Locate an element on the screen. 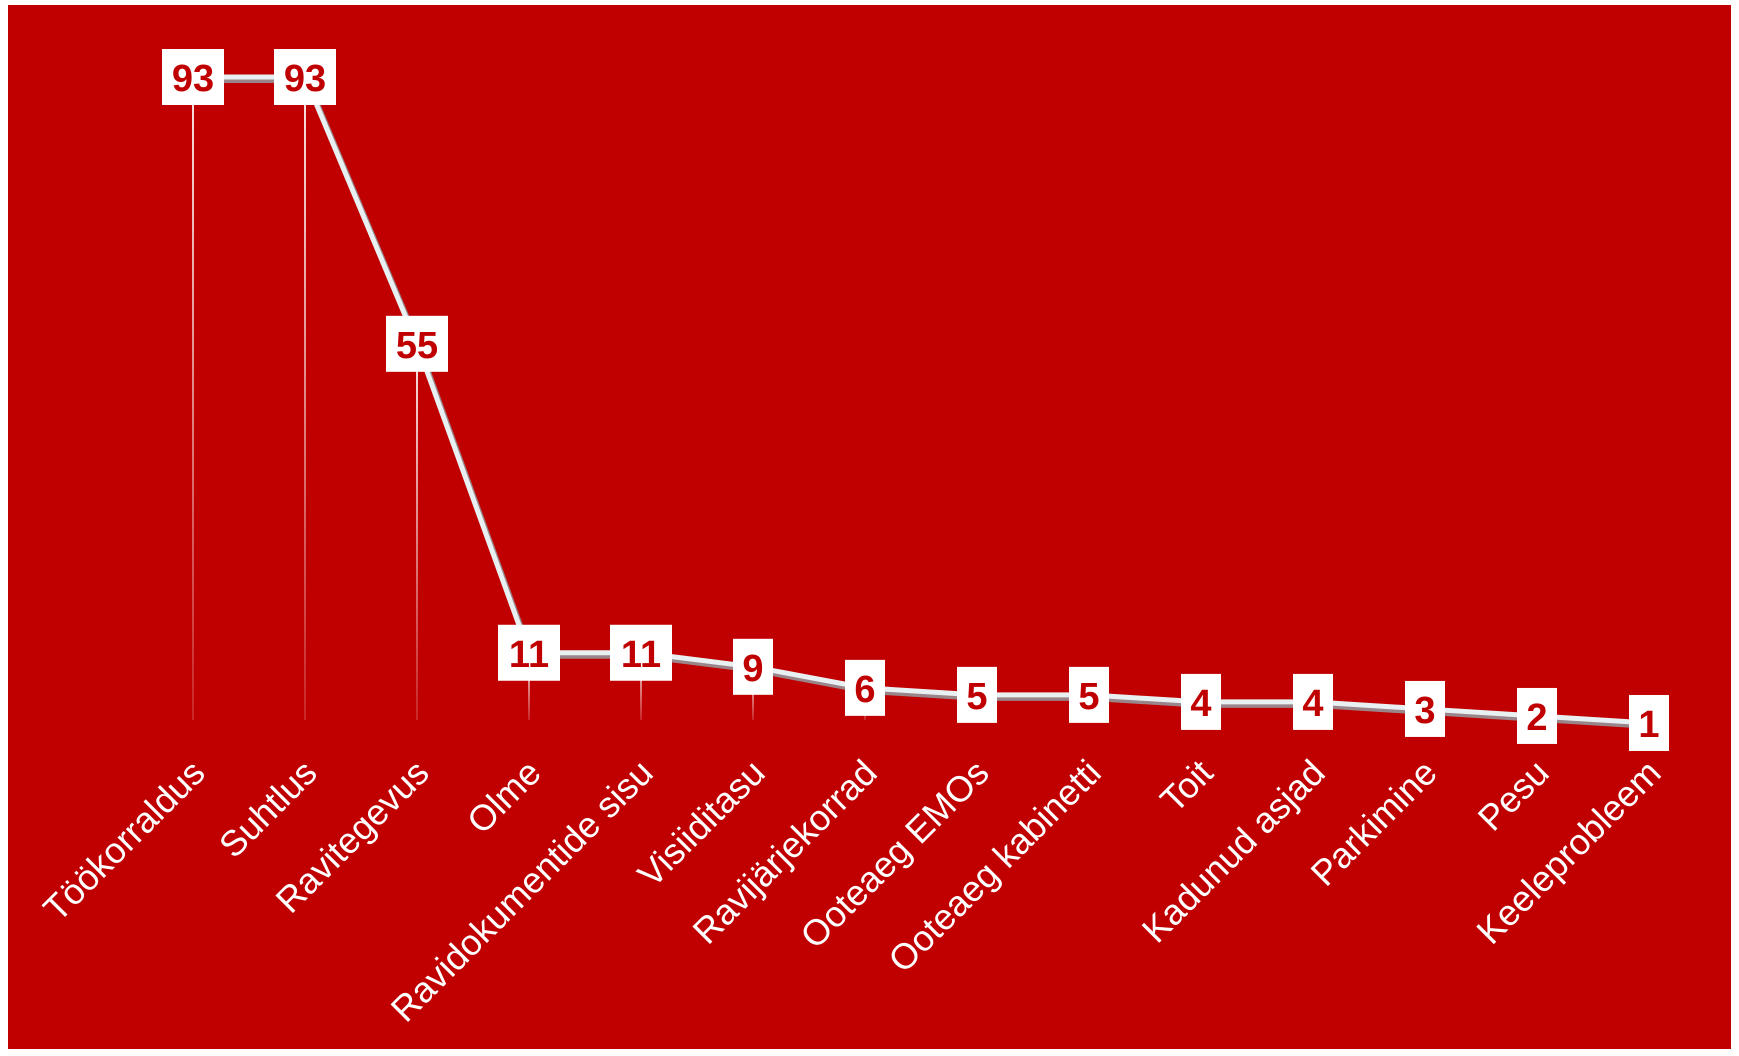  data-label: 55 is located at coordinates (417, 346).